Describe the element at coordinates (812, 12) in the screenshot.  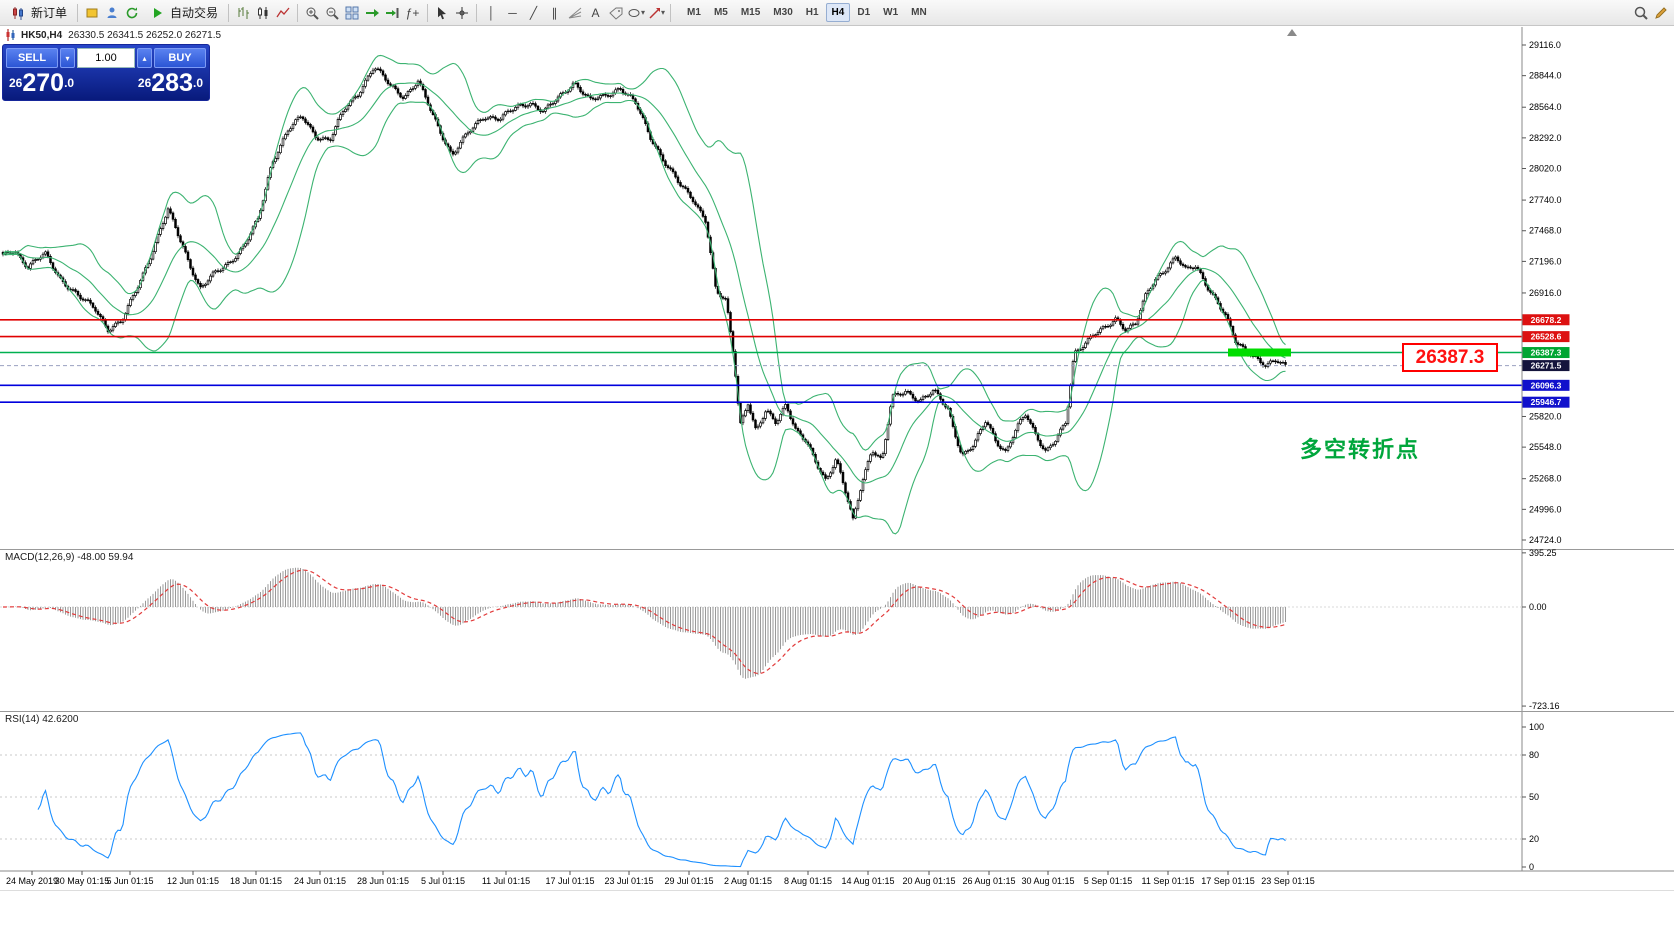
I see `timeframe-button-h1: H1` at that location.